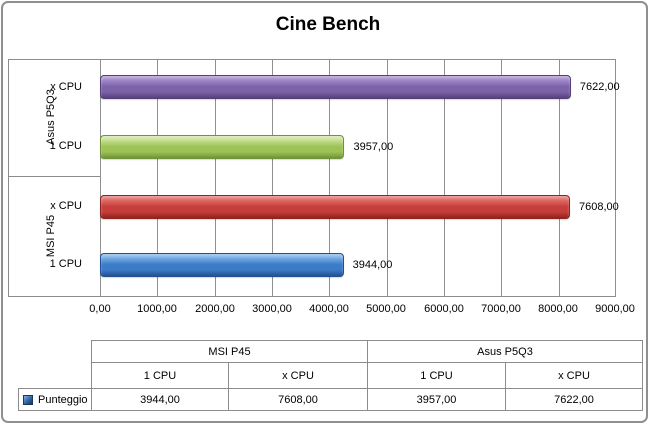  I want to click on x-tick-label: 3000,00, so click(272, 309).